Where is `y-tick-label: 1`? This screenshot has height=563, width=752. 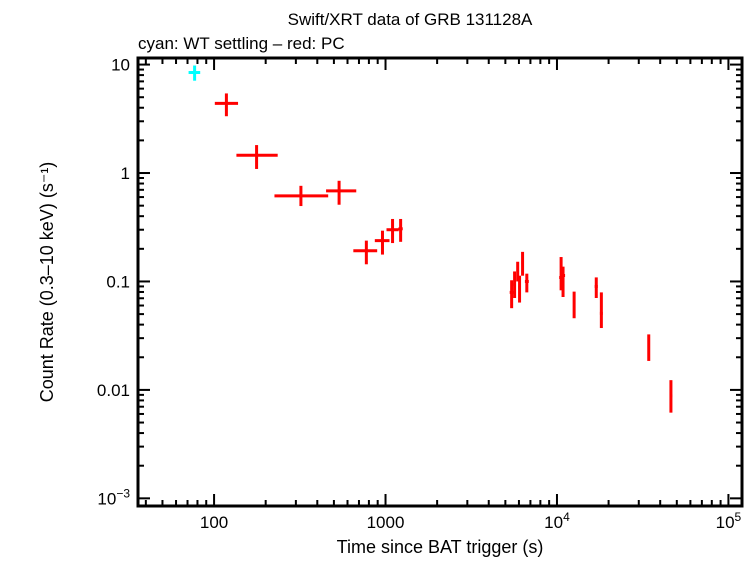
y-tick-label: 1 is located at coordinates (125, 173).